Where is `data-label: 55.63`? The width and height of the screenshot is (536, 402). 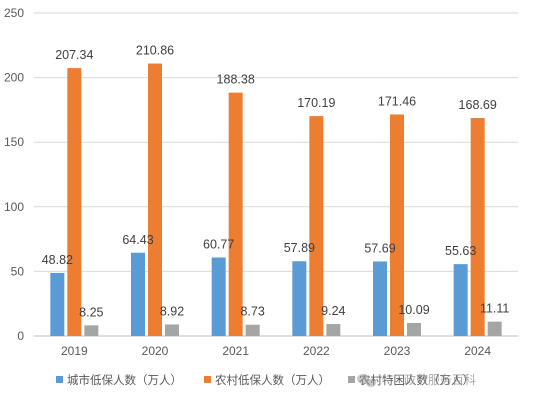 data-label: 55.63 is located at coordinates (460, 251).